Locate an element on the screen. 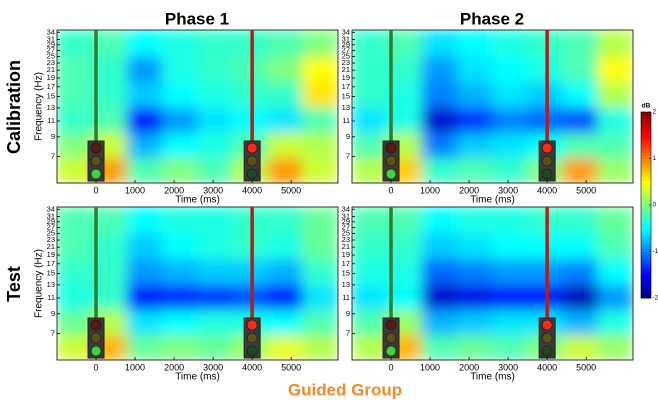 The image size is (658, 400). y-axis-label: Frequency (Hz) is located at coordinates (39, 283).